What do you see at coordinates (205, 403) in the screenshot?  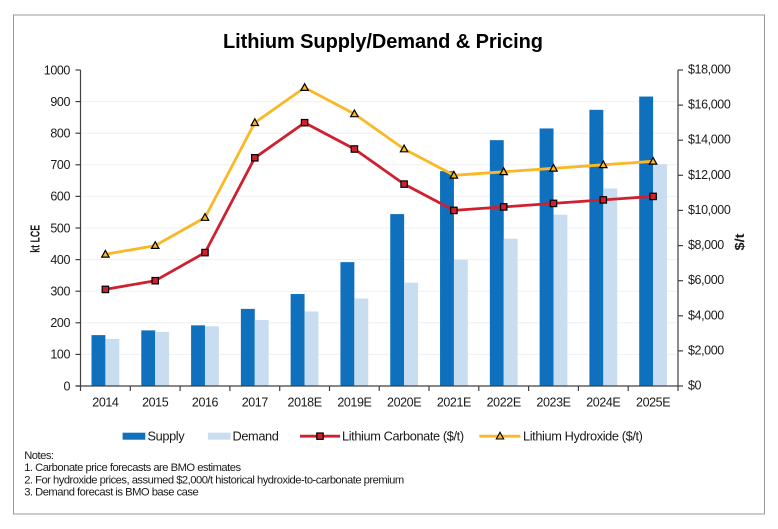 I see `svg-text: 2016` at bounding box center [205, 403].